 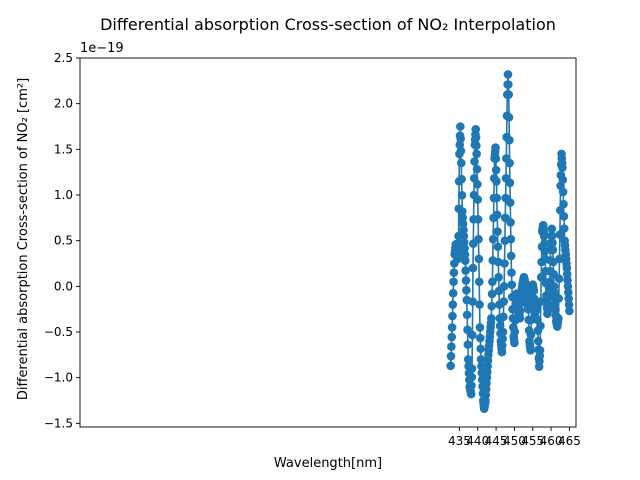 I want to click on x-tick-label: 445, so click(x=496, y=441).